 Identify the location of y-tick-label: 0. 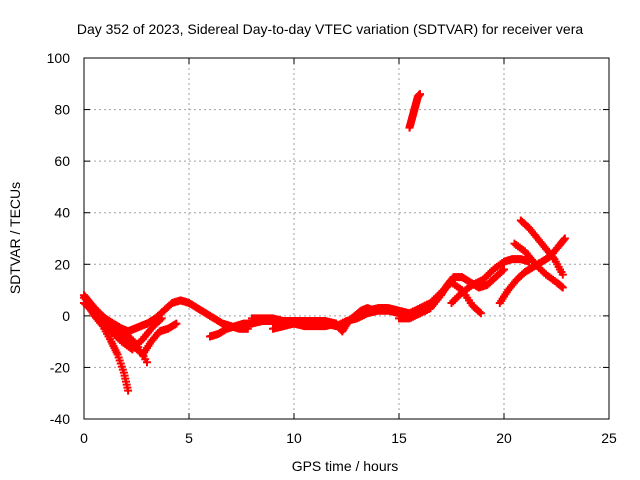
(66, 316).